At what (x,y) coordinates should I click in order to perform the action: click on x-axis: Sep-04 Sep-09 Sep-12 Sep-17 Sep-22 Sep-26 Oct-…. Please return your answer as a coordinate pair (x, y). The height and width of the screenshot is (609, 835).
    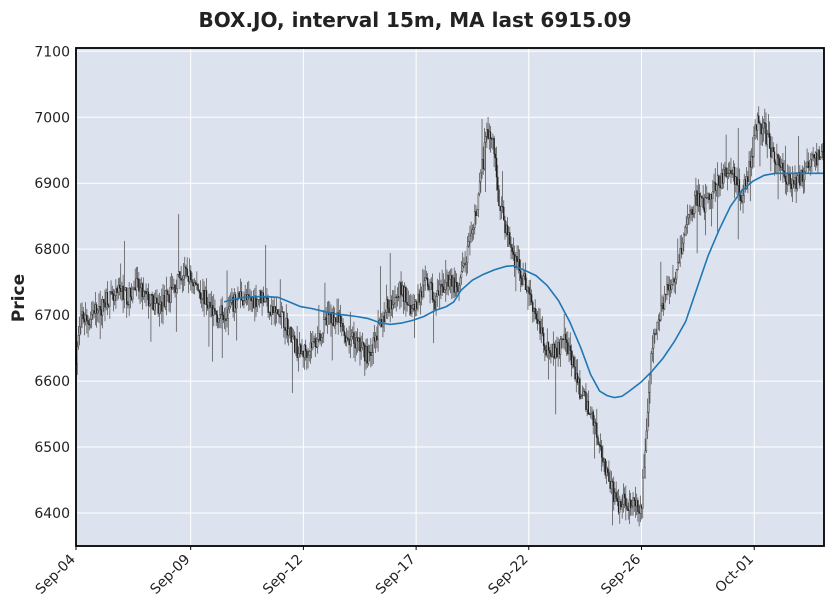
    Looking at the image, I should click on (395, 572).